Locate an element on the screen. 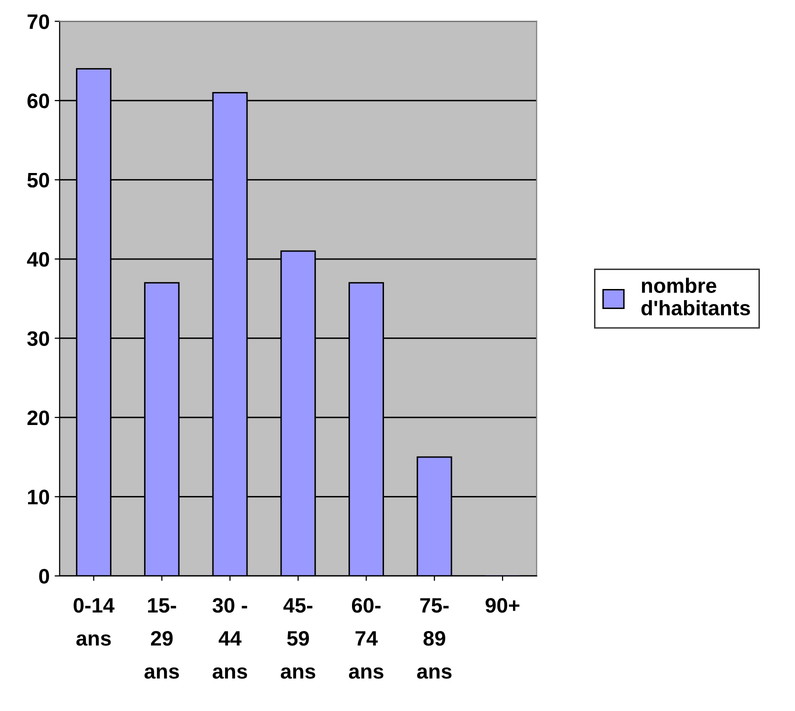  y-tick-label: 70 is located at coordinates (39, 22).